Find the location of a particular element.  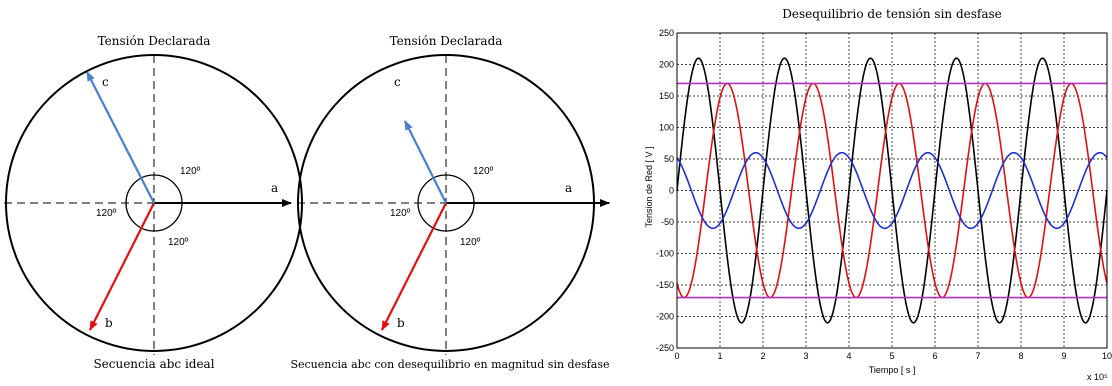

series-blue-wave is located at coordinates (892, 190).